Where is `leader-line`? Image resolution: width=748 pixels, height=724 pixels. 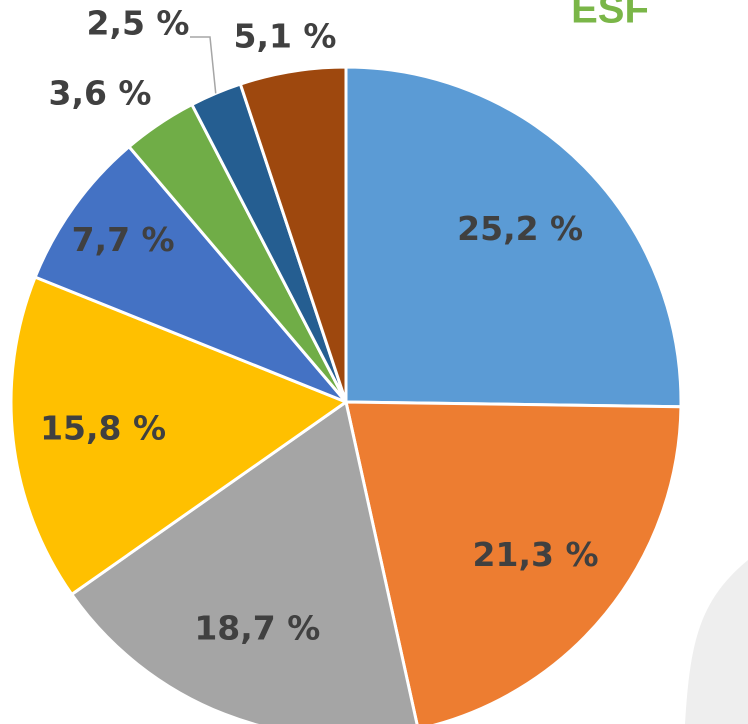
leader-line is located at coordinates (203, 65).